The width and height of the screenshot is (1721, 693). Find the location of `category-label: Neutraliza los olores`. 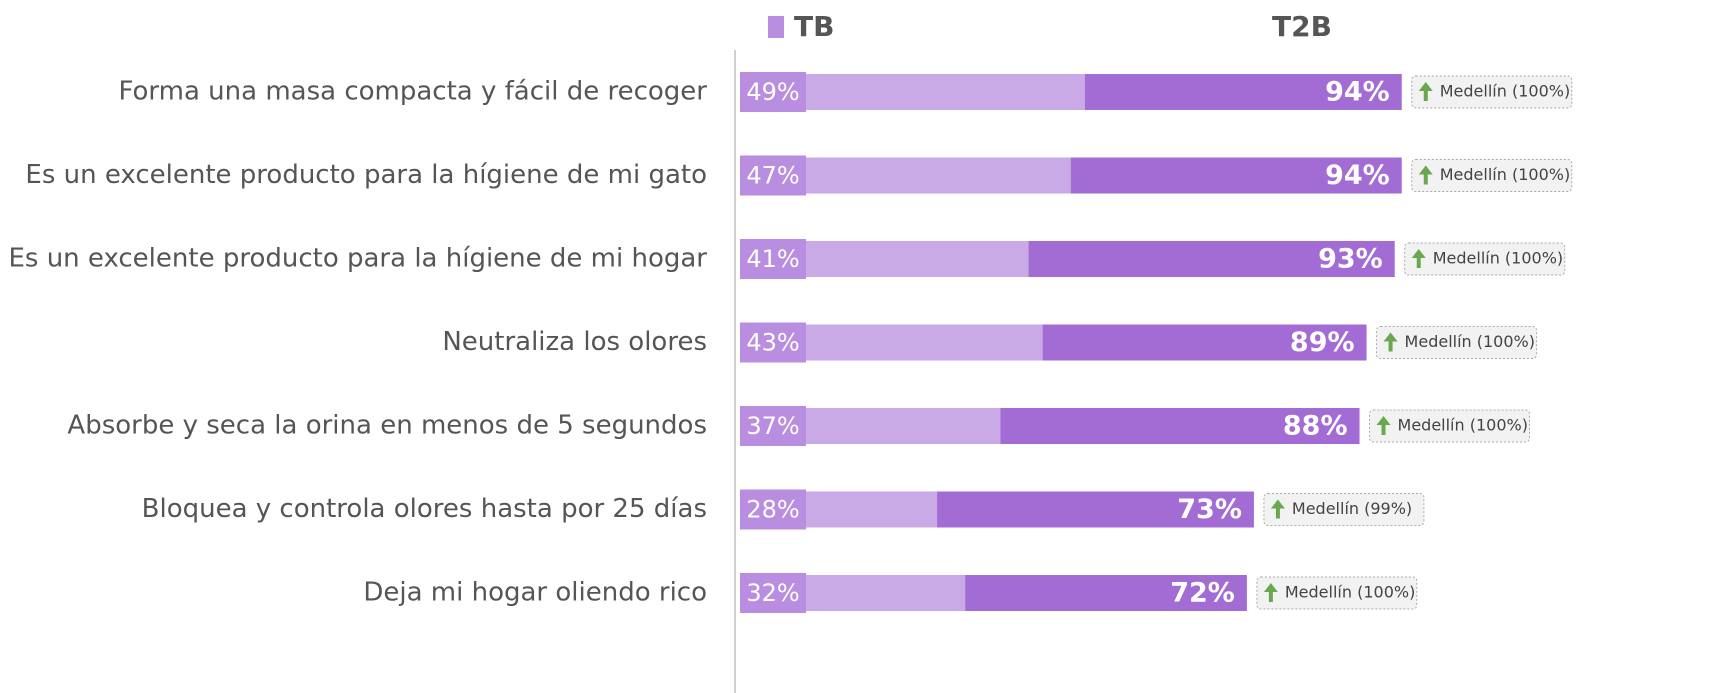

category-label: Neutraliza los olores is located at coordinates (574, 342).